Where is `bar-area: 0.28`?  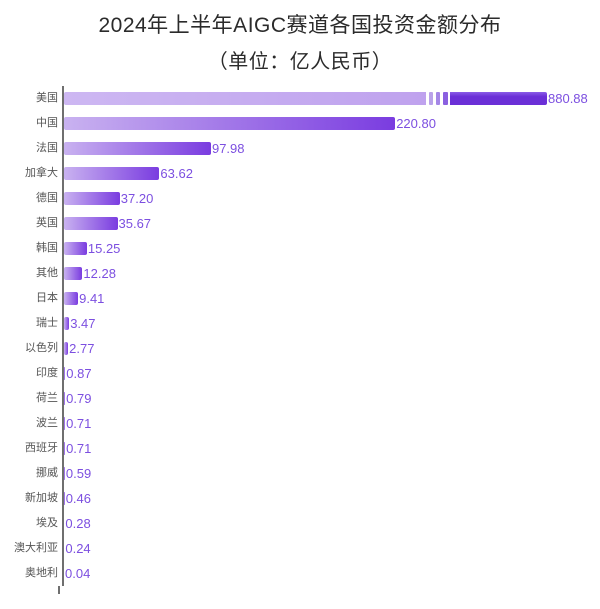
bar-area: 0.28 is located at coordinates (331, 523).